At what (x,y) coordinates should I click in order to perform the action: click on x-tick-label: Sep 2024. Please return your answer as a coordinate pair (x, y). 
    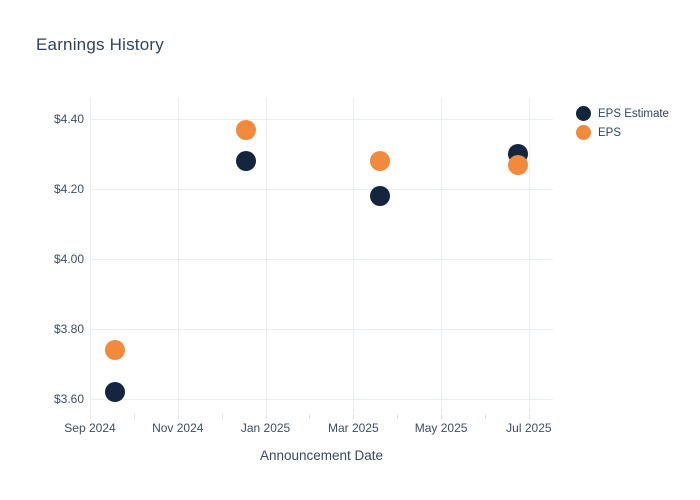
    Looking at the image, I should click on (90, 428).